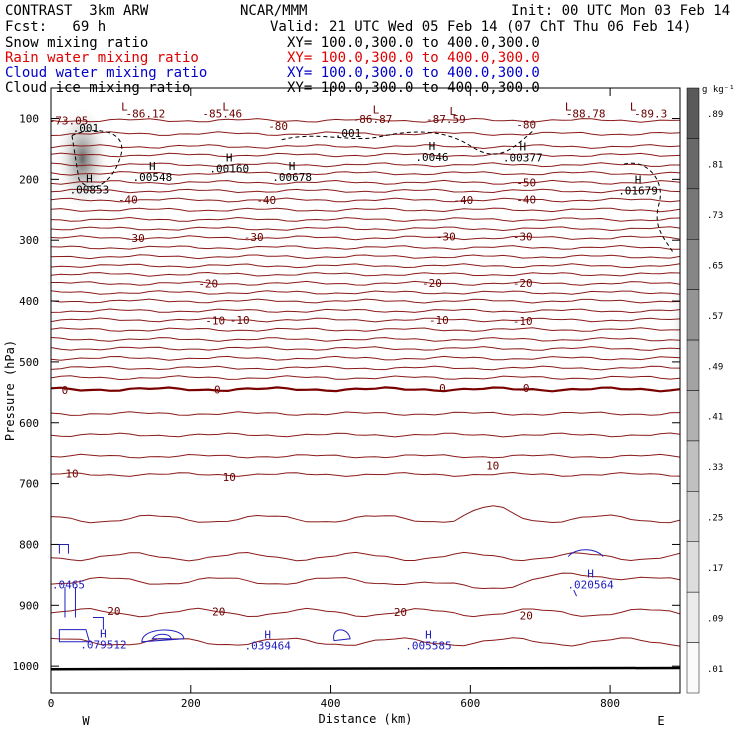  Describe the element at coordinates (715, 569) in the screenshot. I see `colorbar-label: .17` at that location.